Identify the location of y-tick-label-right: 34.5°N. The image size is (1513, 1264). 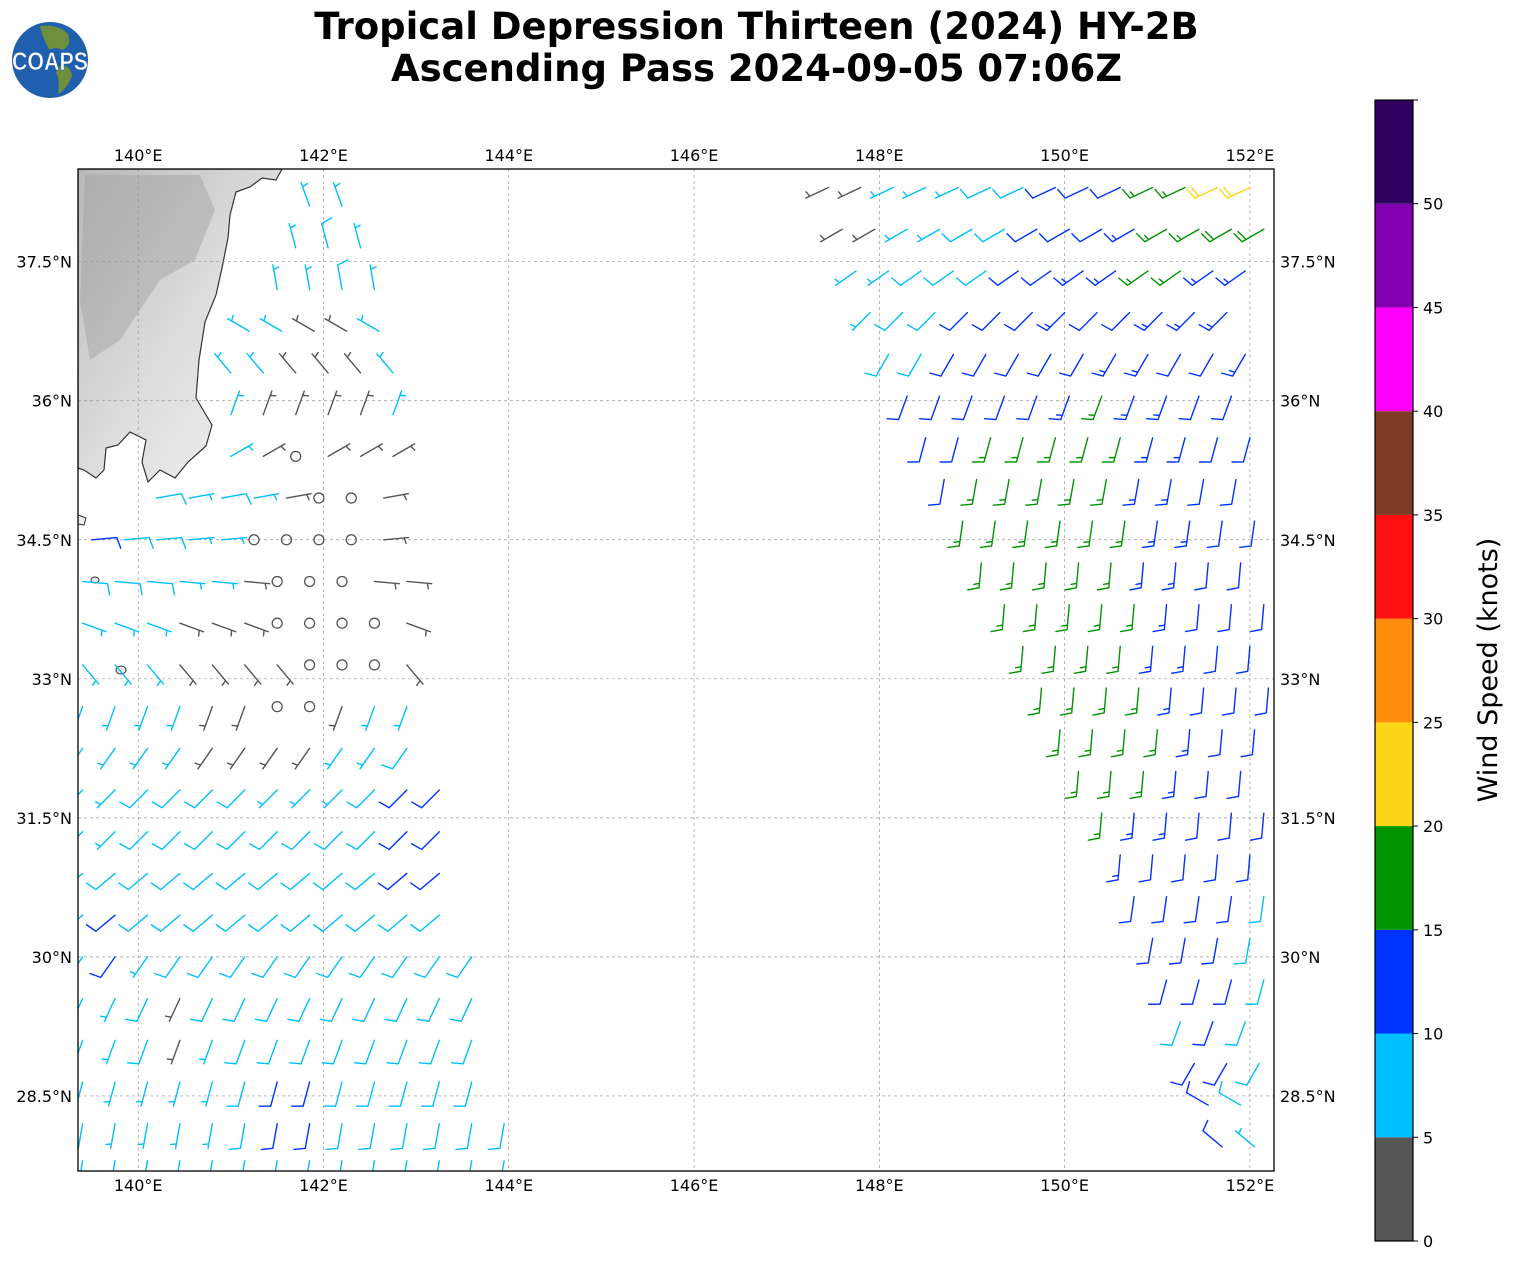
(1308, 540).